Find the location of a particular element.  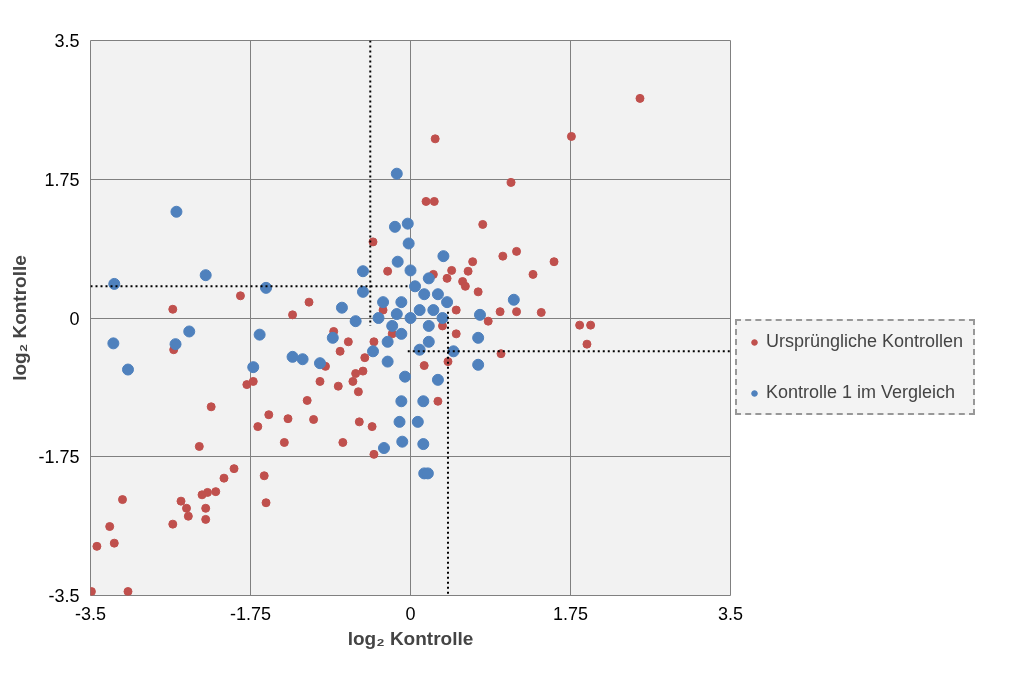

legend-label: Kontrolle 1 im Vergleich is located at coordinates (861, 392).